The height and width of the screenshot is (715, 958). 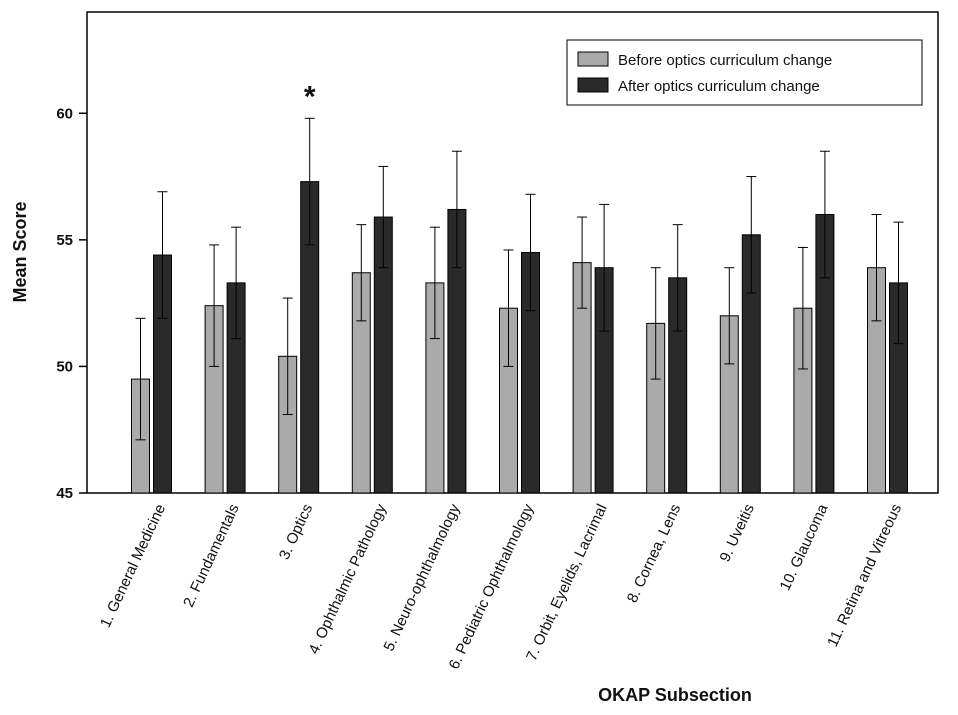 I want to click on legend-box, so click(x=744, y=72).